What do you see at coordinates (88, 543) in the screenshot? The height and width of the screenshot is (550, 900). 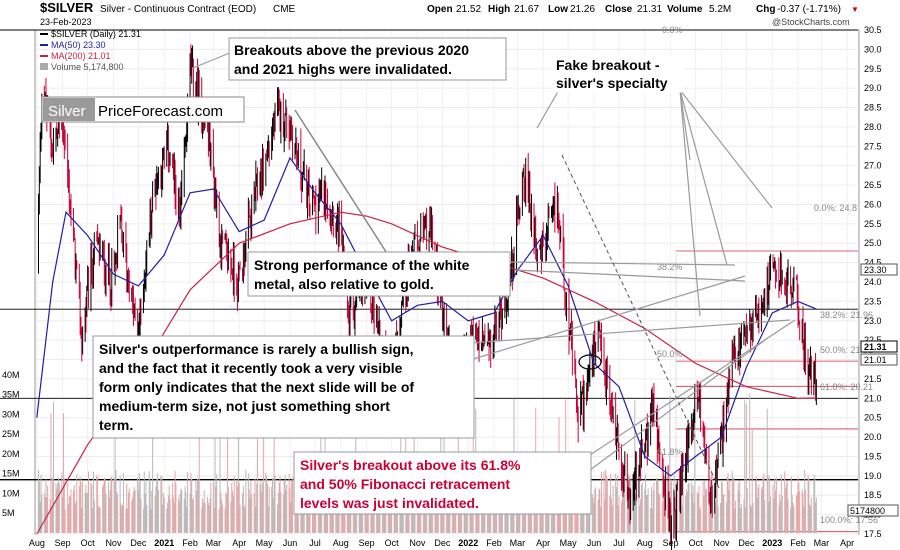 I see `x-tick-2: Oct` at bounding box center [88, 543].